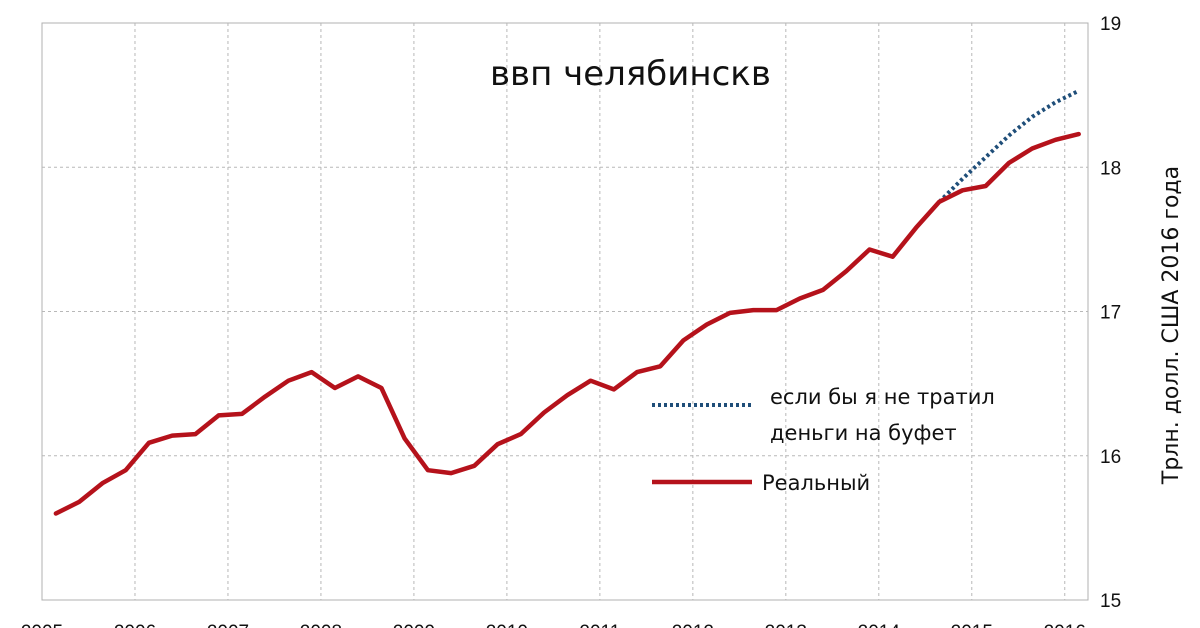 This screenshot has height=628, width=1200. I want to click on series-line-forecast, so click(1008, 146).